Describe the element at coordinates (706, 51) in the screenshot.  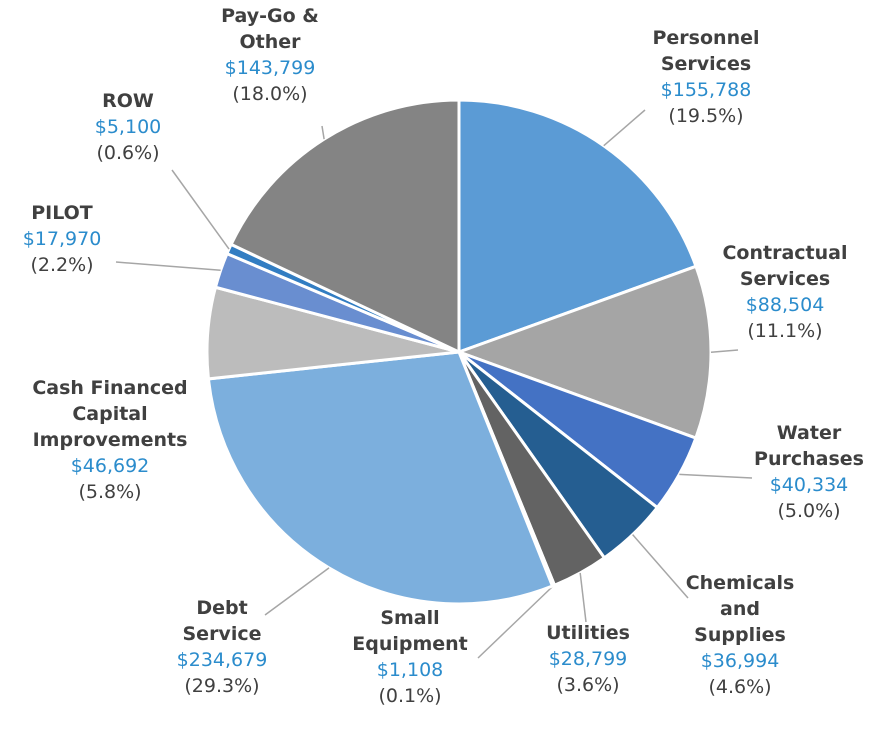
I see `category-label: Personnel Services` at that location.